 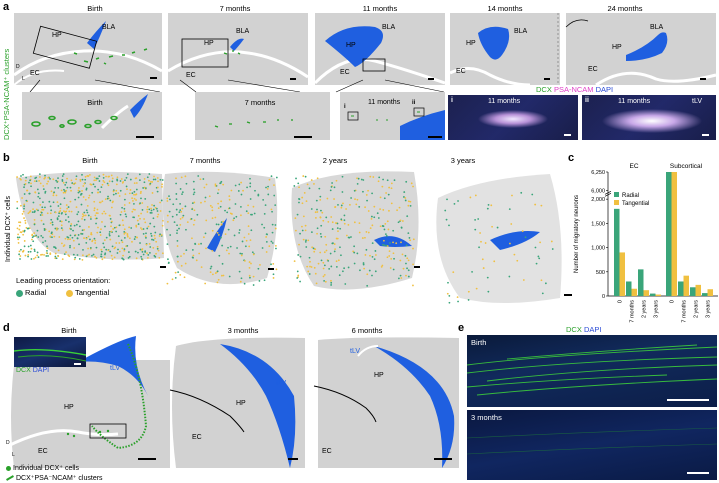 What do you see at coordinates (69, 330) in the screenshot?
I see `d-title-birth: Birth` at bounding box center [69, 330].